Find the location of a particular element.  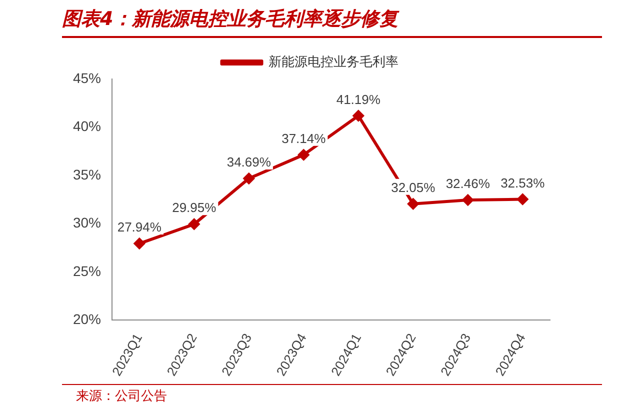

y-tick-label: 45% is located at coordinates (87, 78).